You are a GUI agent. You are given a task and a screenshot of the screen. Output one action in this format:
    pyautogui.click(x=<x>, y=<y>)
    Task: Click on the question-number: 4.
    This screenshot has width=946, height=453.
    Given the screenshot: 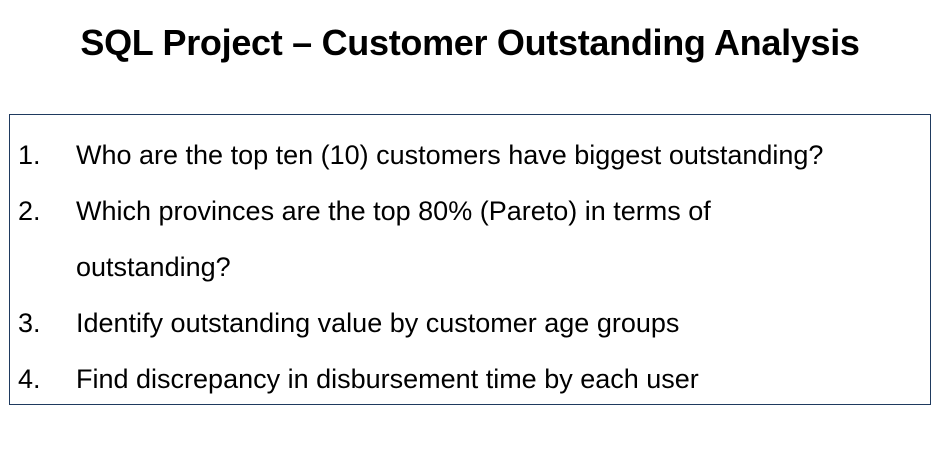 What is the action you would take?
    pyautogui.click(x=29, y=379)
    